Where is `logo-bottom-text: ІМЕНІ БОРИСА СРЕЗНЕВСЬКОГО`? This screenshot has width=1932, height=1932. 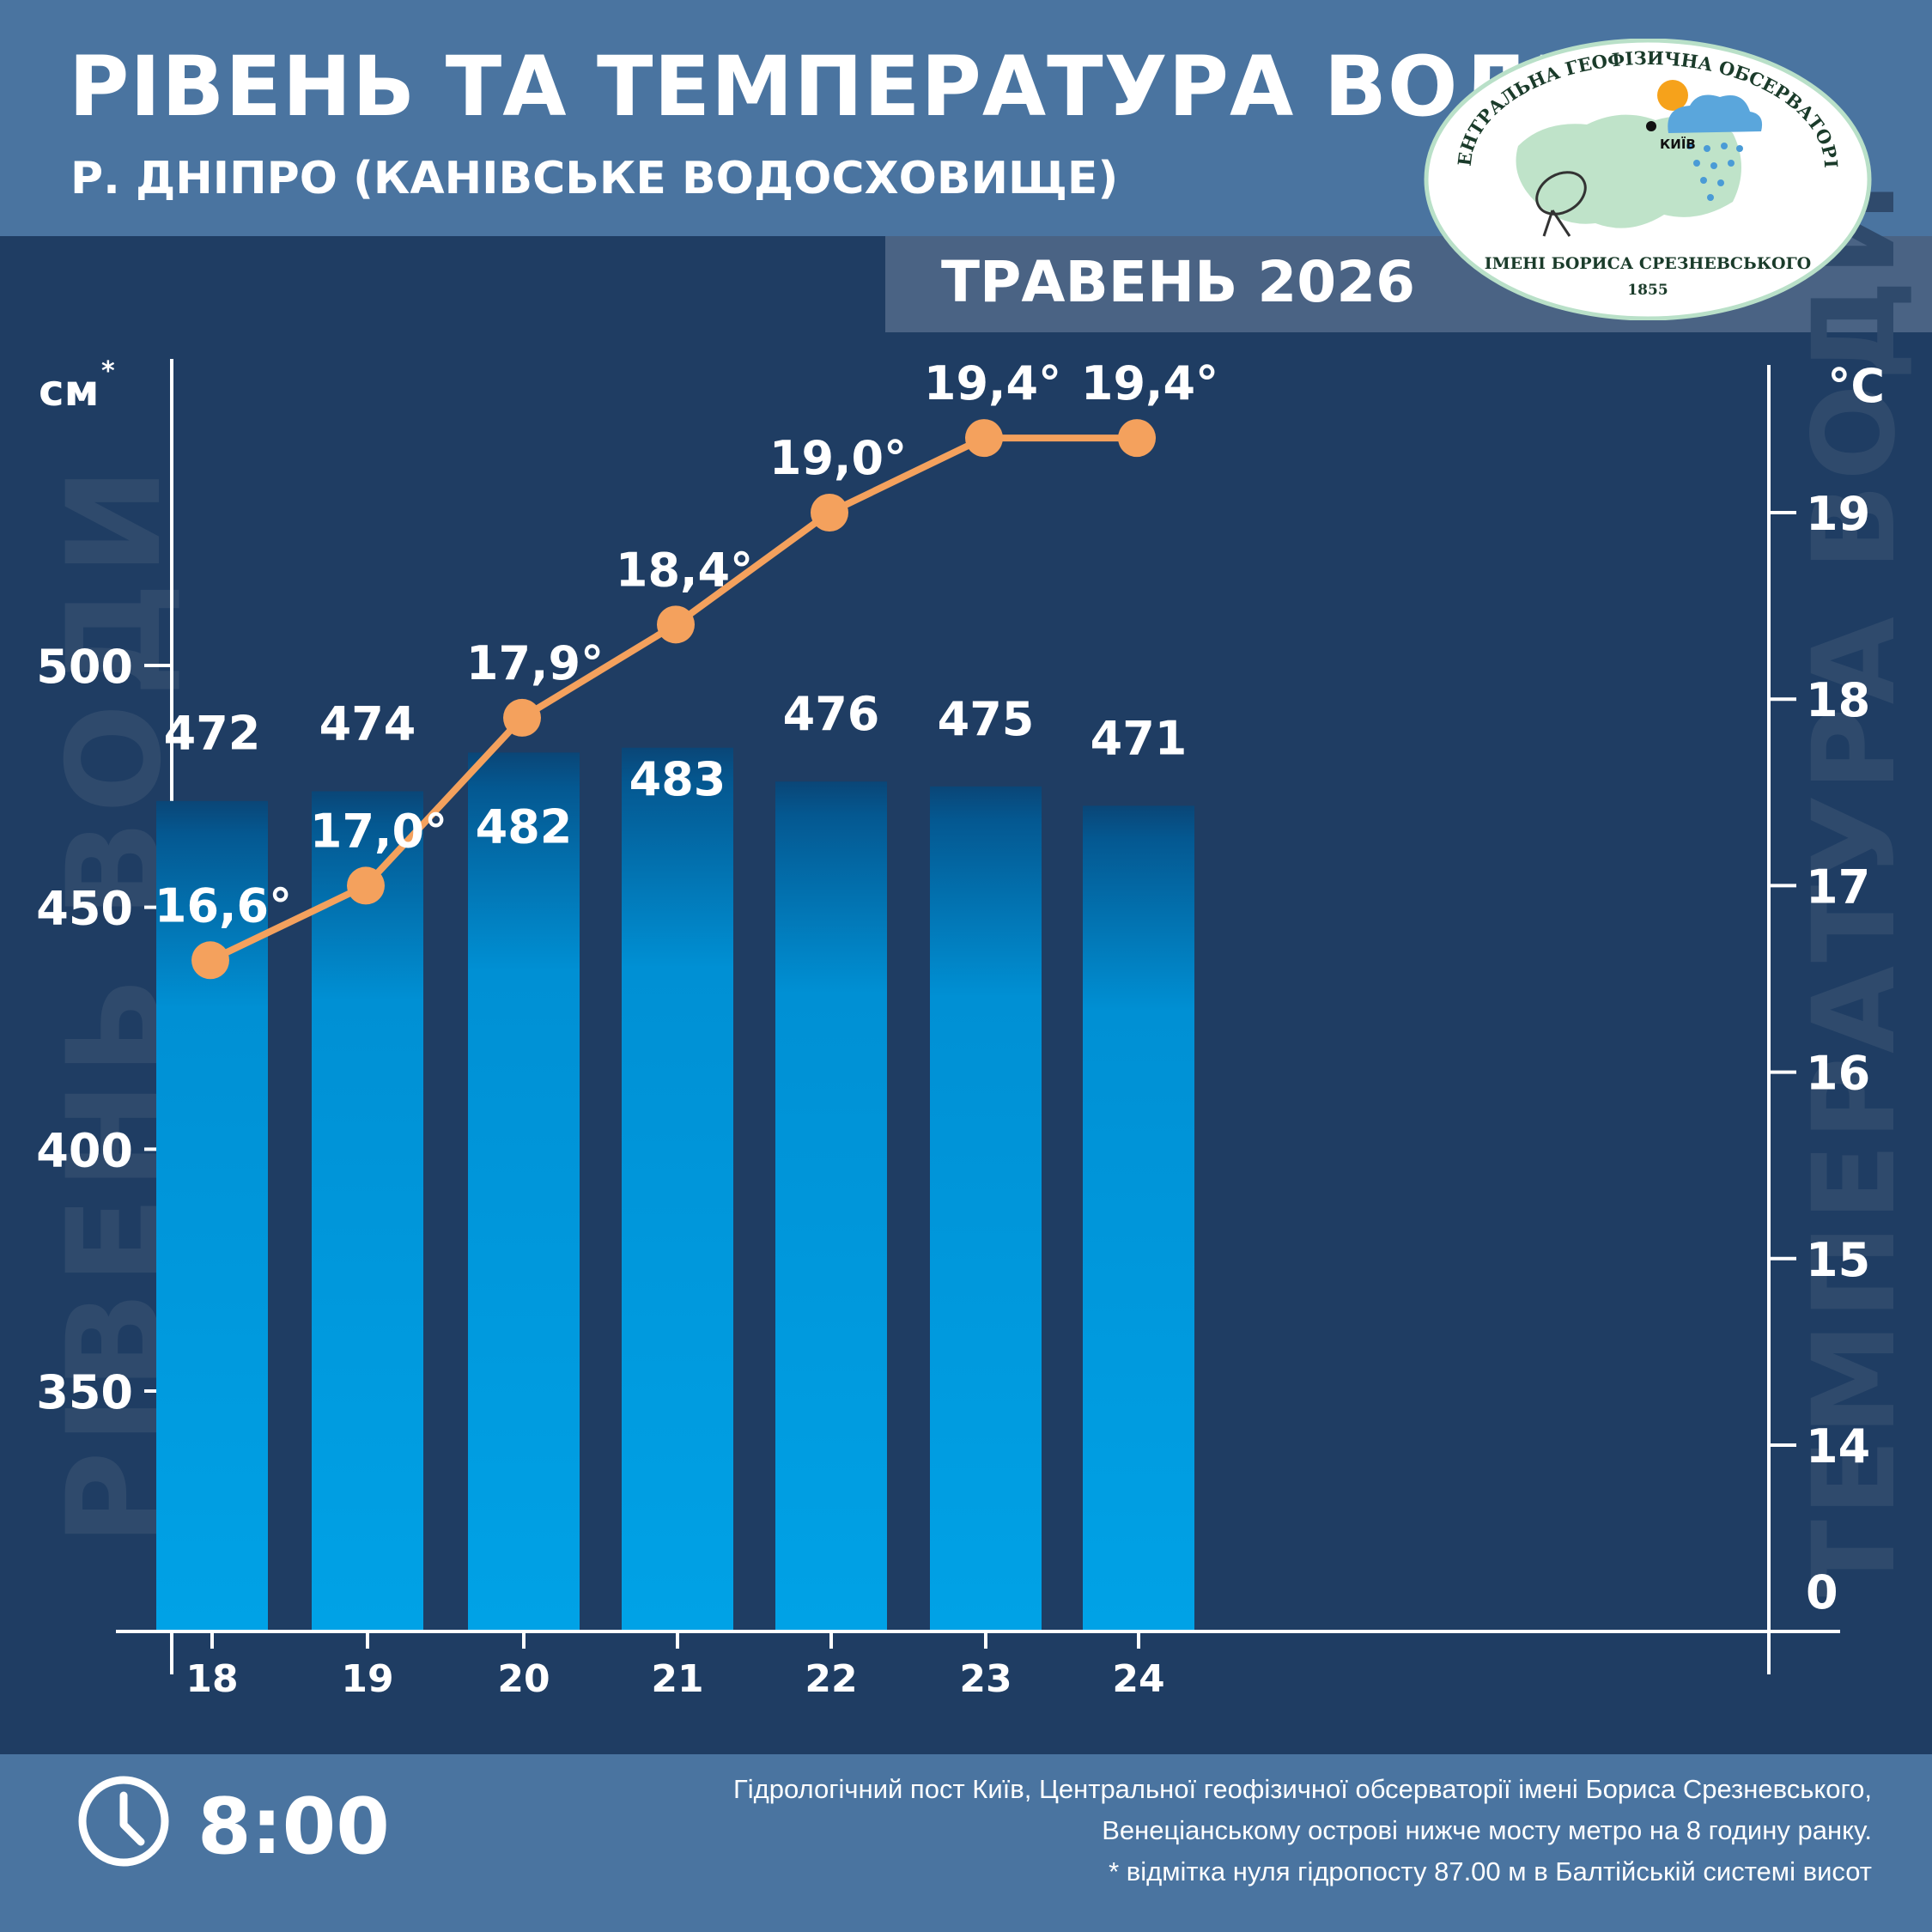
logo-bottom-text: ІМЕНІ БОРИСА СРЕЗНЕВСЬКОГО is located at coordinates (1648, 263).